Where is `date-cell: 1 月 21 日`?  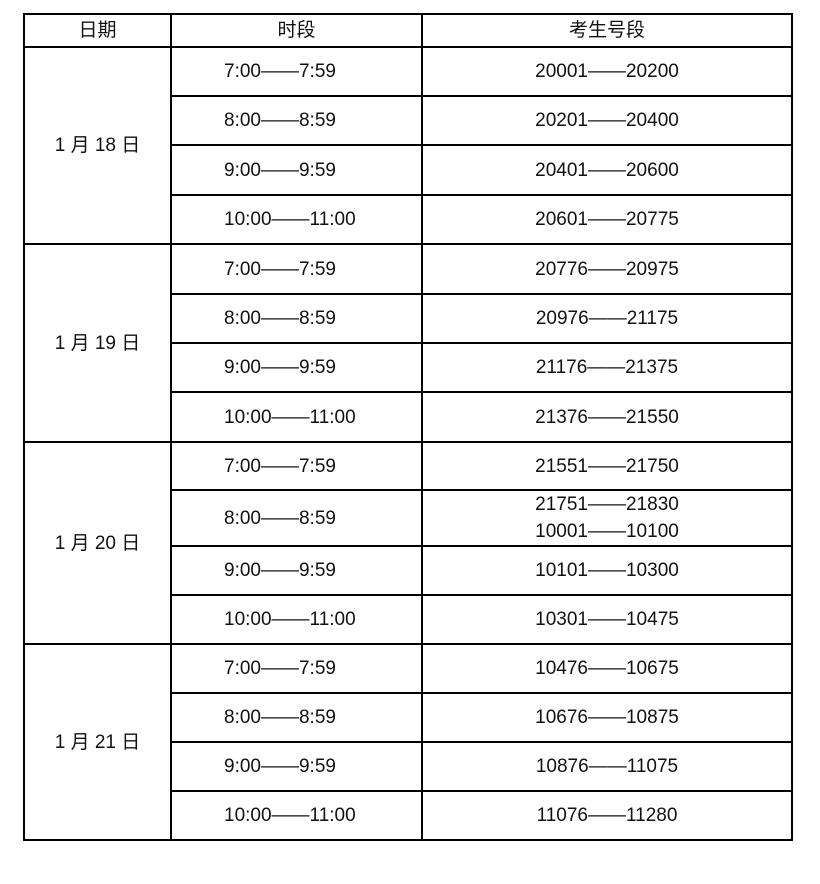
date-cell: 1 月 21 日 is located at coordinates (97, 742).